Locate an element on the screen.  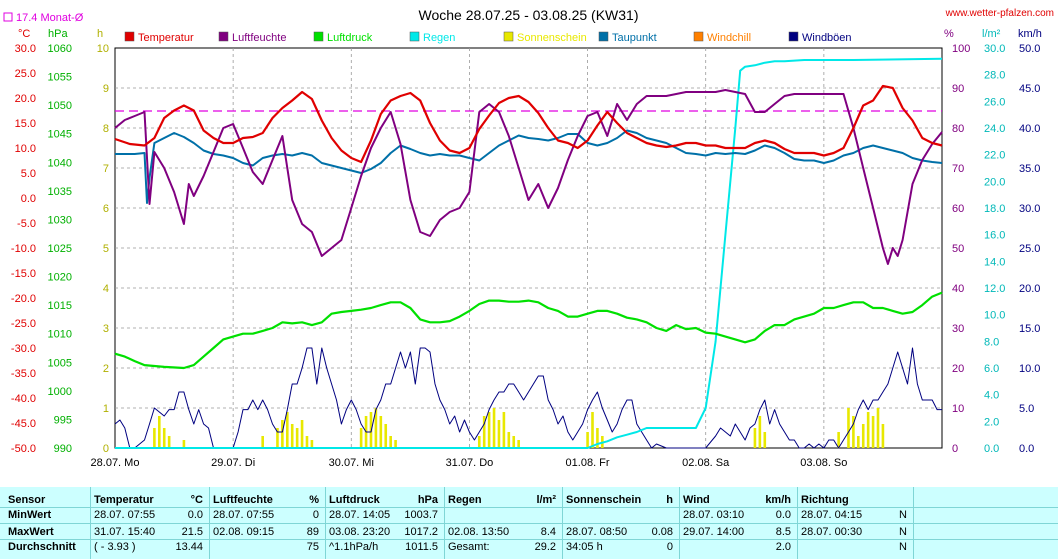
sun-tick-label: 8 is located at coordinates (106, 129).